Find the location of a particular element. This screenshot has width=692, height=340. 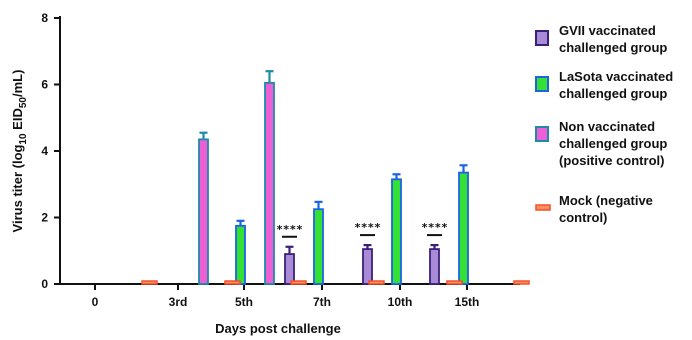

significance-marker-7th: **** is located at coordinates (289, 229).